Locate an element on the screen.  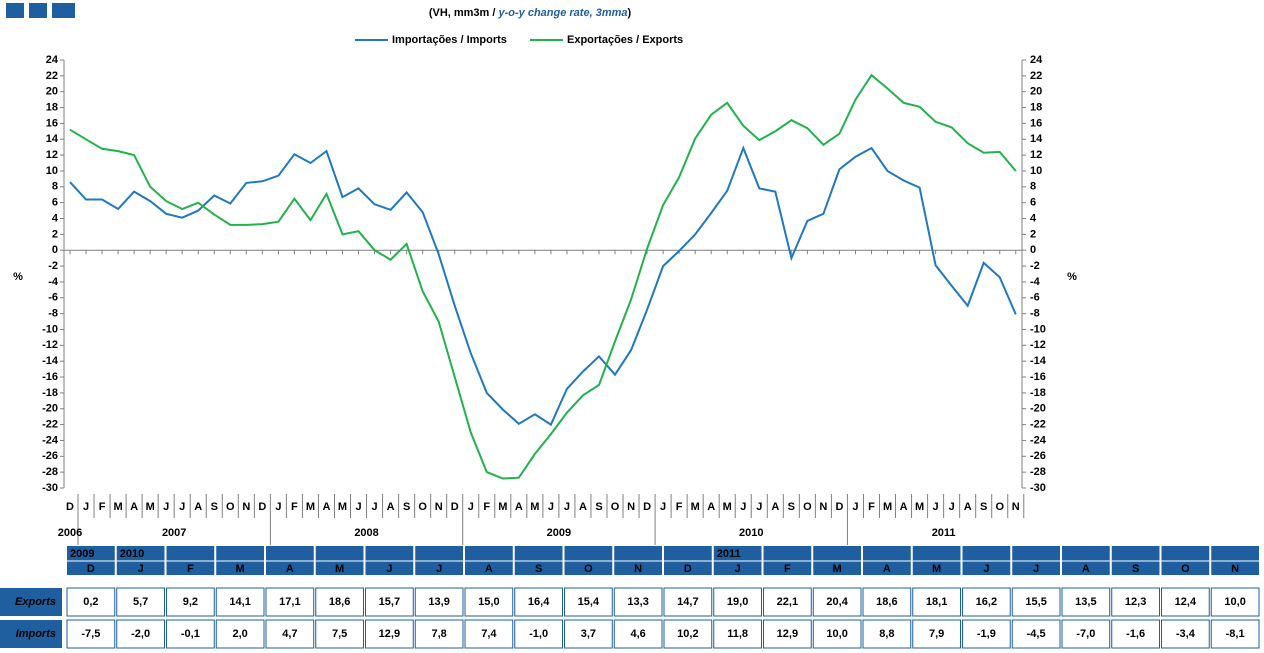
y-tick-label: -20 is located at coordinates (50, 409).